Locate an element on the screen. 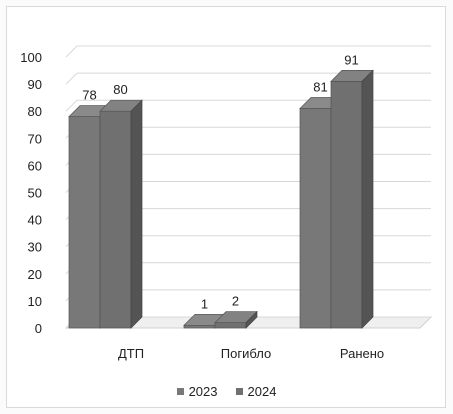 The height and width of the screenshot is (414, 453). y-tick-label: 60 is located at coordinates (35, 165).